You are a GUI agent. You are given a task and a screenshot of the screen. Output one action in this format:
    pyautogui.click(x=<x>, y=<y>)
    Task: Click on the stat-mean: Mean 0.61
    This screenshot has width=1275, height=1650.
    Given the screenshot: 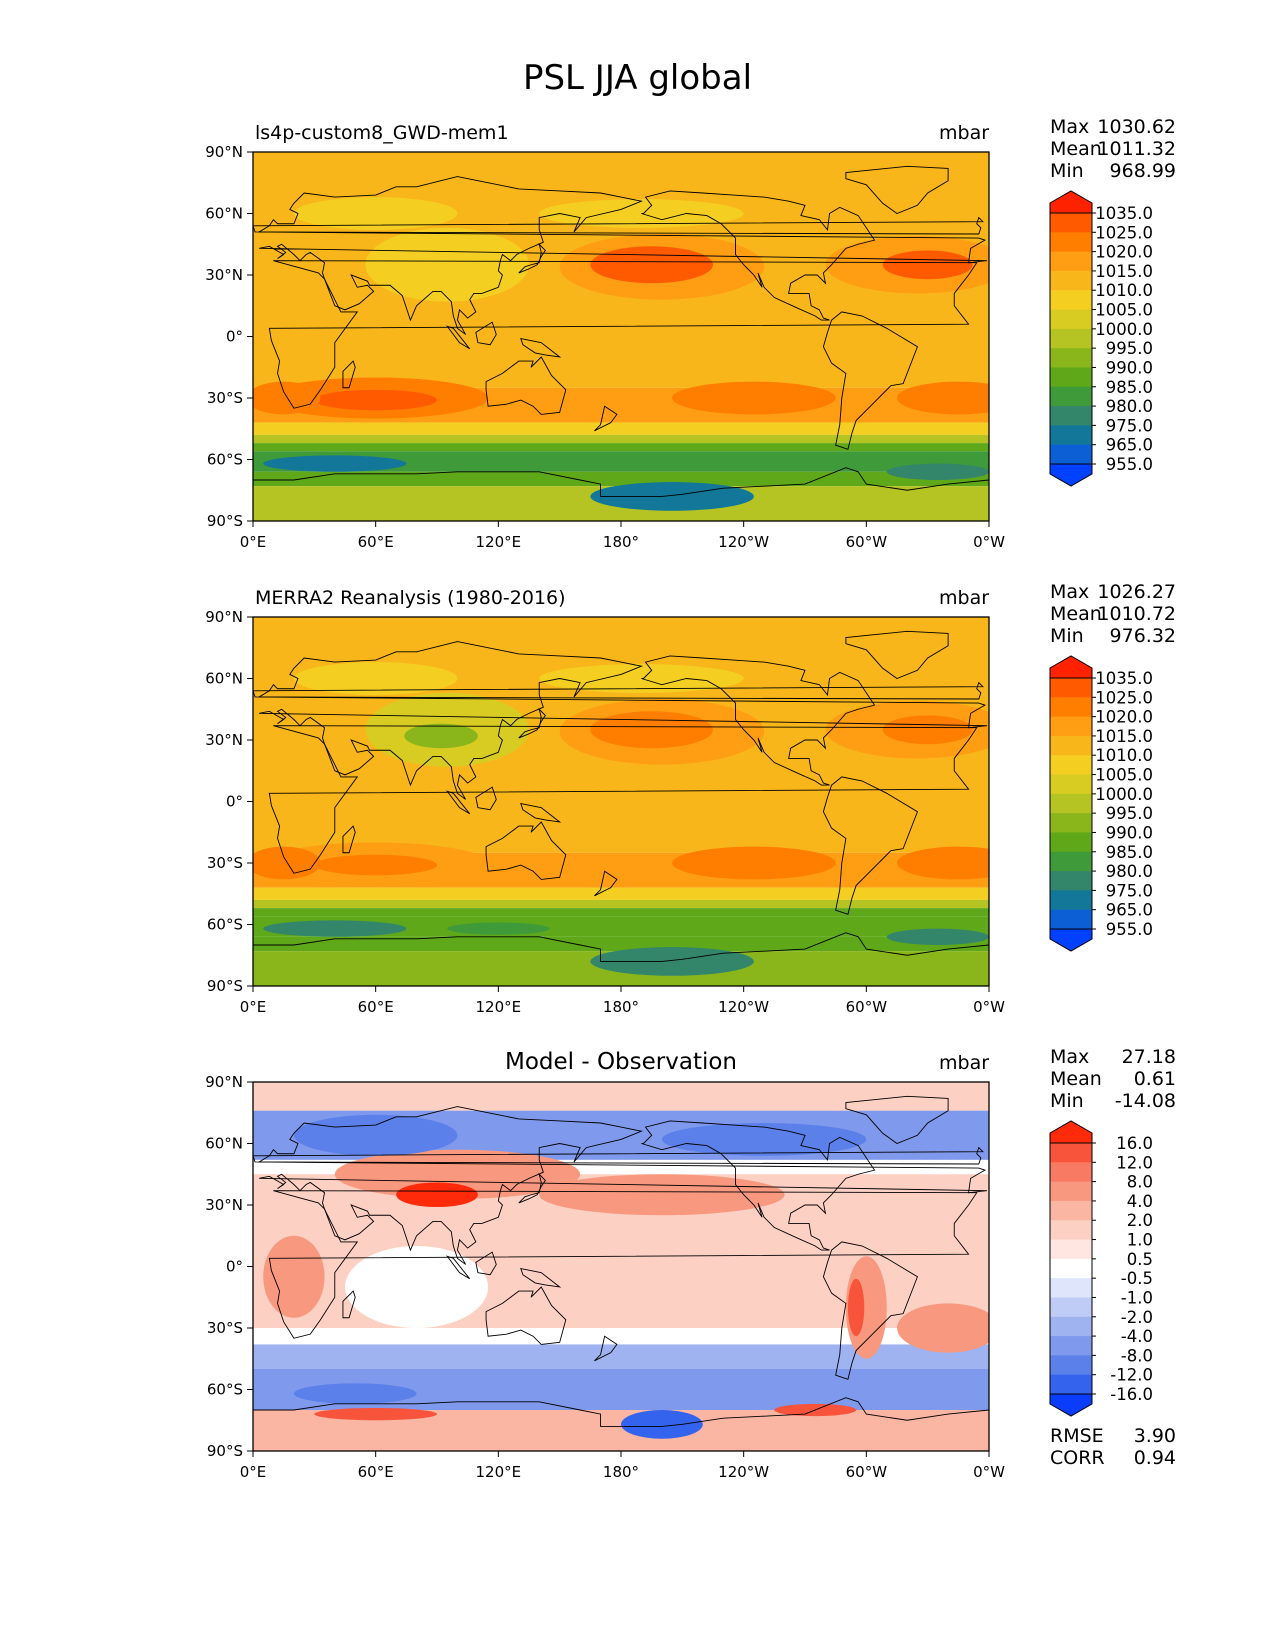 What is the action you would take?
    pyautogui.click(x=1113, y=1079)
    